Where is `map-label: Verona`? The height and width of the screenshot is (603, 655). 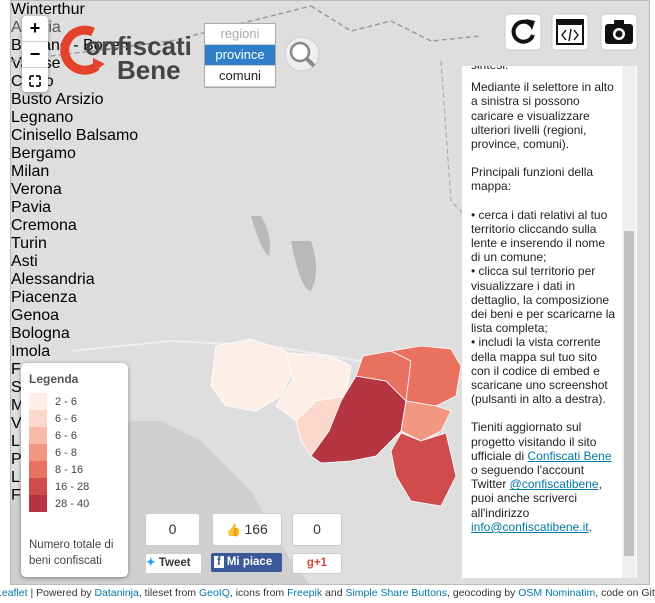
map-label: Verona is located at coordinates (36, 189).